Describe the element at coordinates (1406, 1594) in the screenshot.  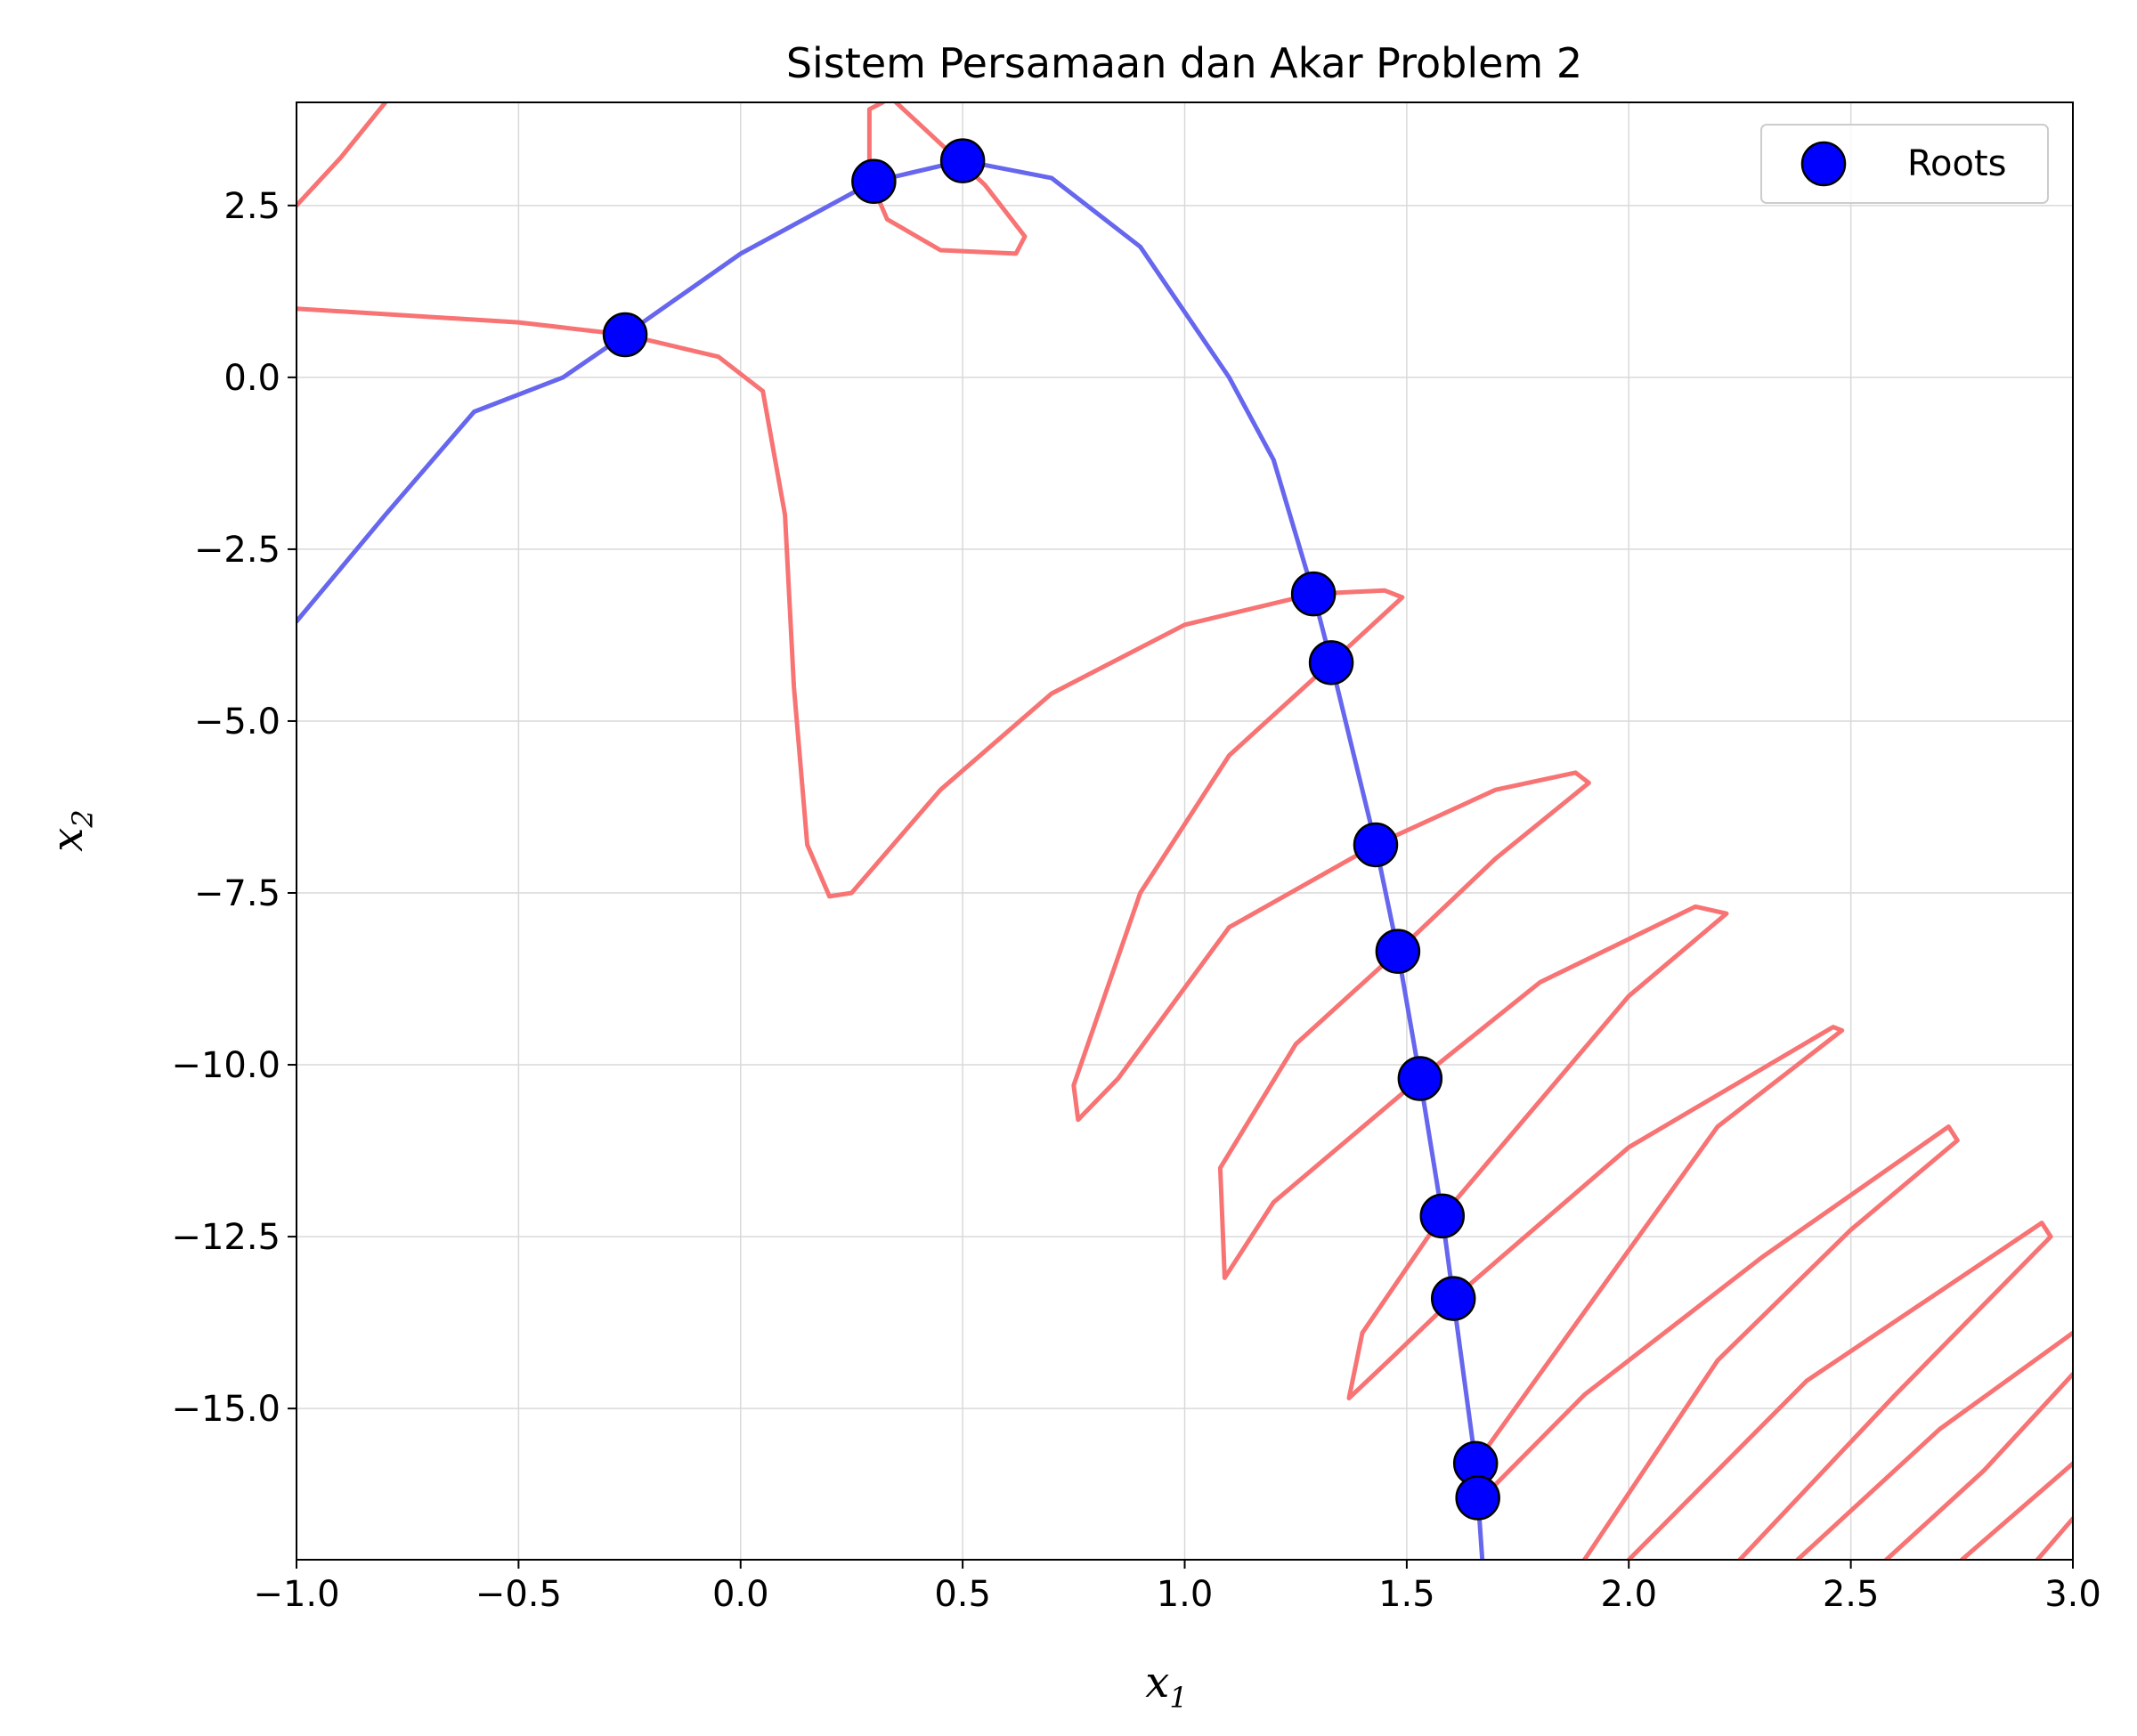
I see `x-tick-label: 1.5` at that location.